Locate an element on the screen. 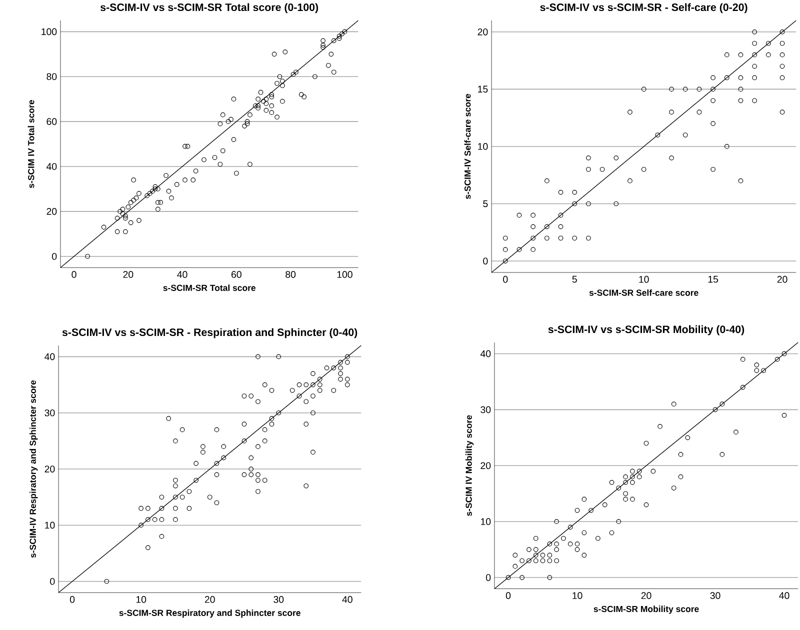  x-axis-title: s-SCIM-SR Mobility score is located at coordinates (646, 610).